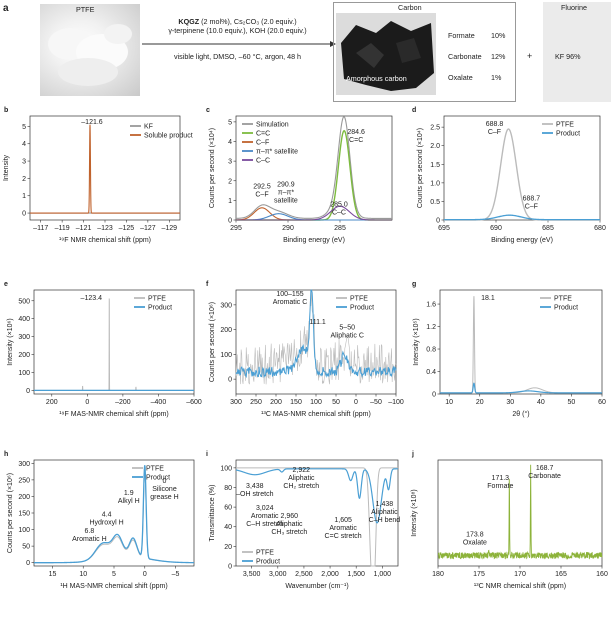  Describe the element at coordinates (228, 547) in the screenshot. I see `y-tick-label: 20` at that location.